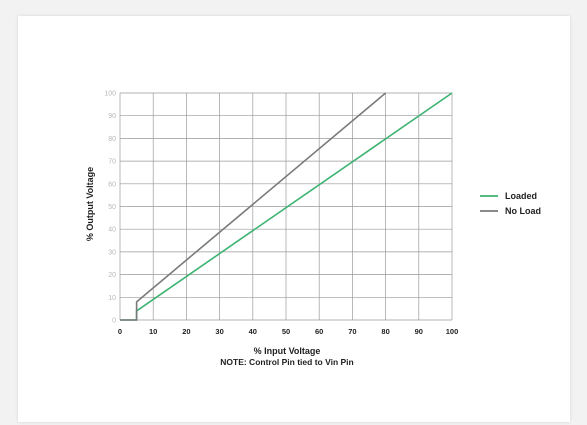 This screenshot has height=425, width=587. I want to click on x-tick-label: 30, so click(219, 331).